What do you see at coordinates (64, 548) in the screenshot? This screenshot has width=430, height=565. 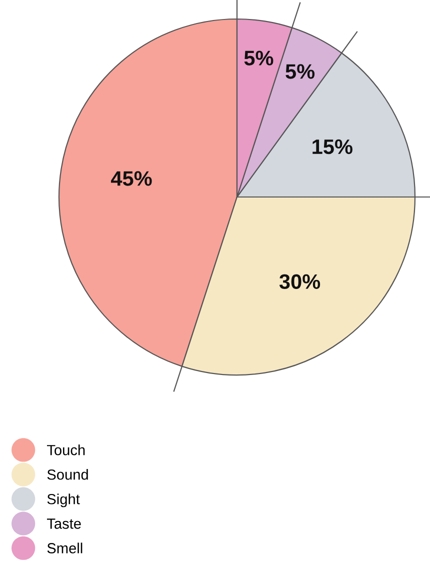 I see `legend-label: Smell` at bounding box center [64, 548].